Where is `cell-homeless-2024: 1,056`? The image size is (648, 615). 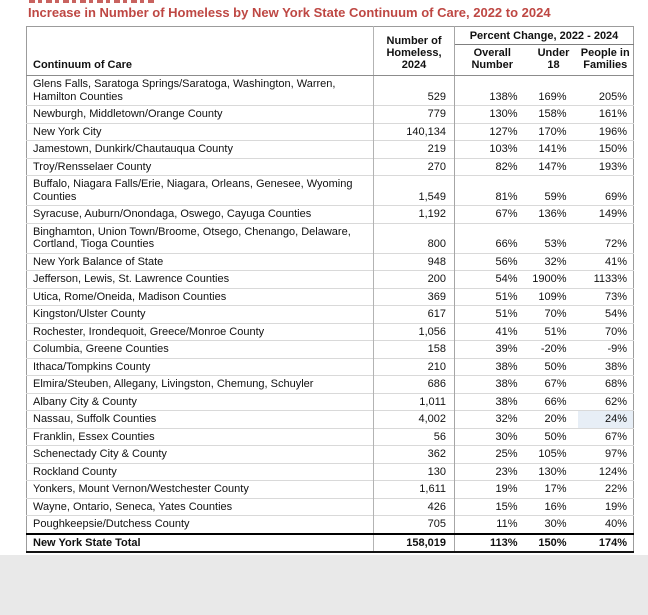 cell-homeless-2024: 1,056 is located at coordinates (414, 331).